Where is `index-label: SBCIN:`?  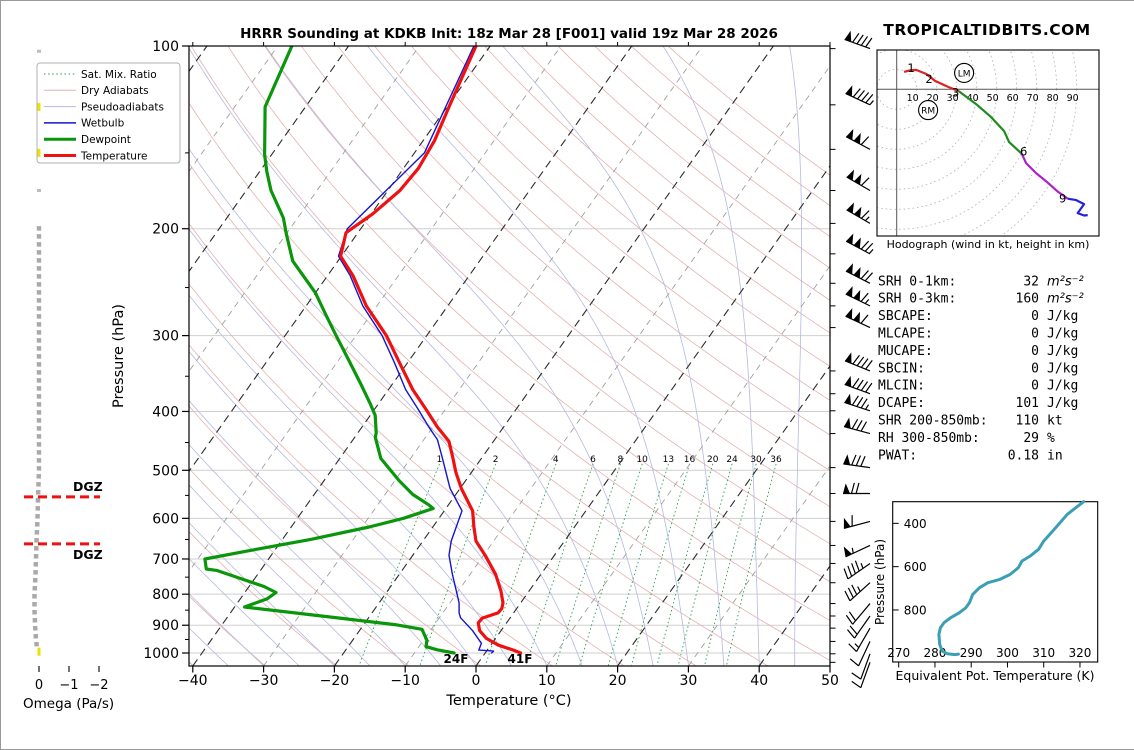 index-label: SBCIN: is located at coordinates (901, 368).